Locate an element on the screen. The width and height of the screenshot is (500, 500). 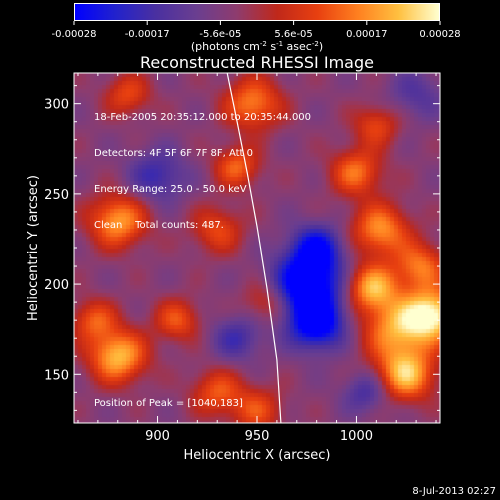
y-tick-label: 300 is located at coordinates (56, 105).